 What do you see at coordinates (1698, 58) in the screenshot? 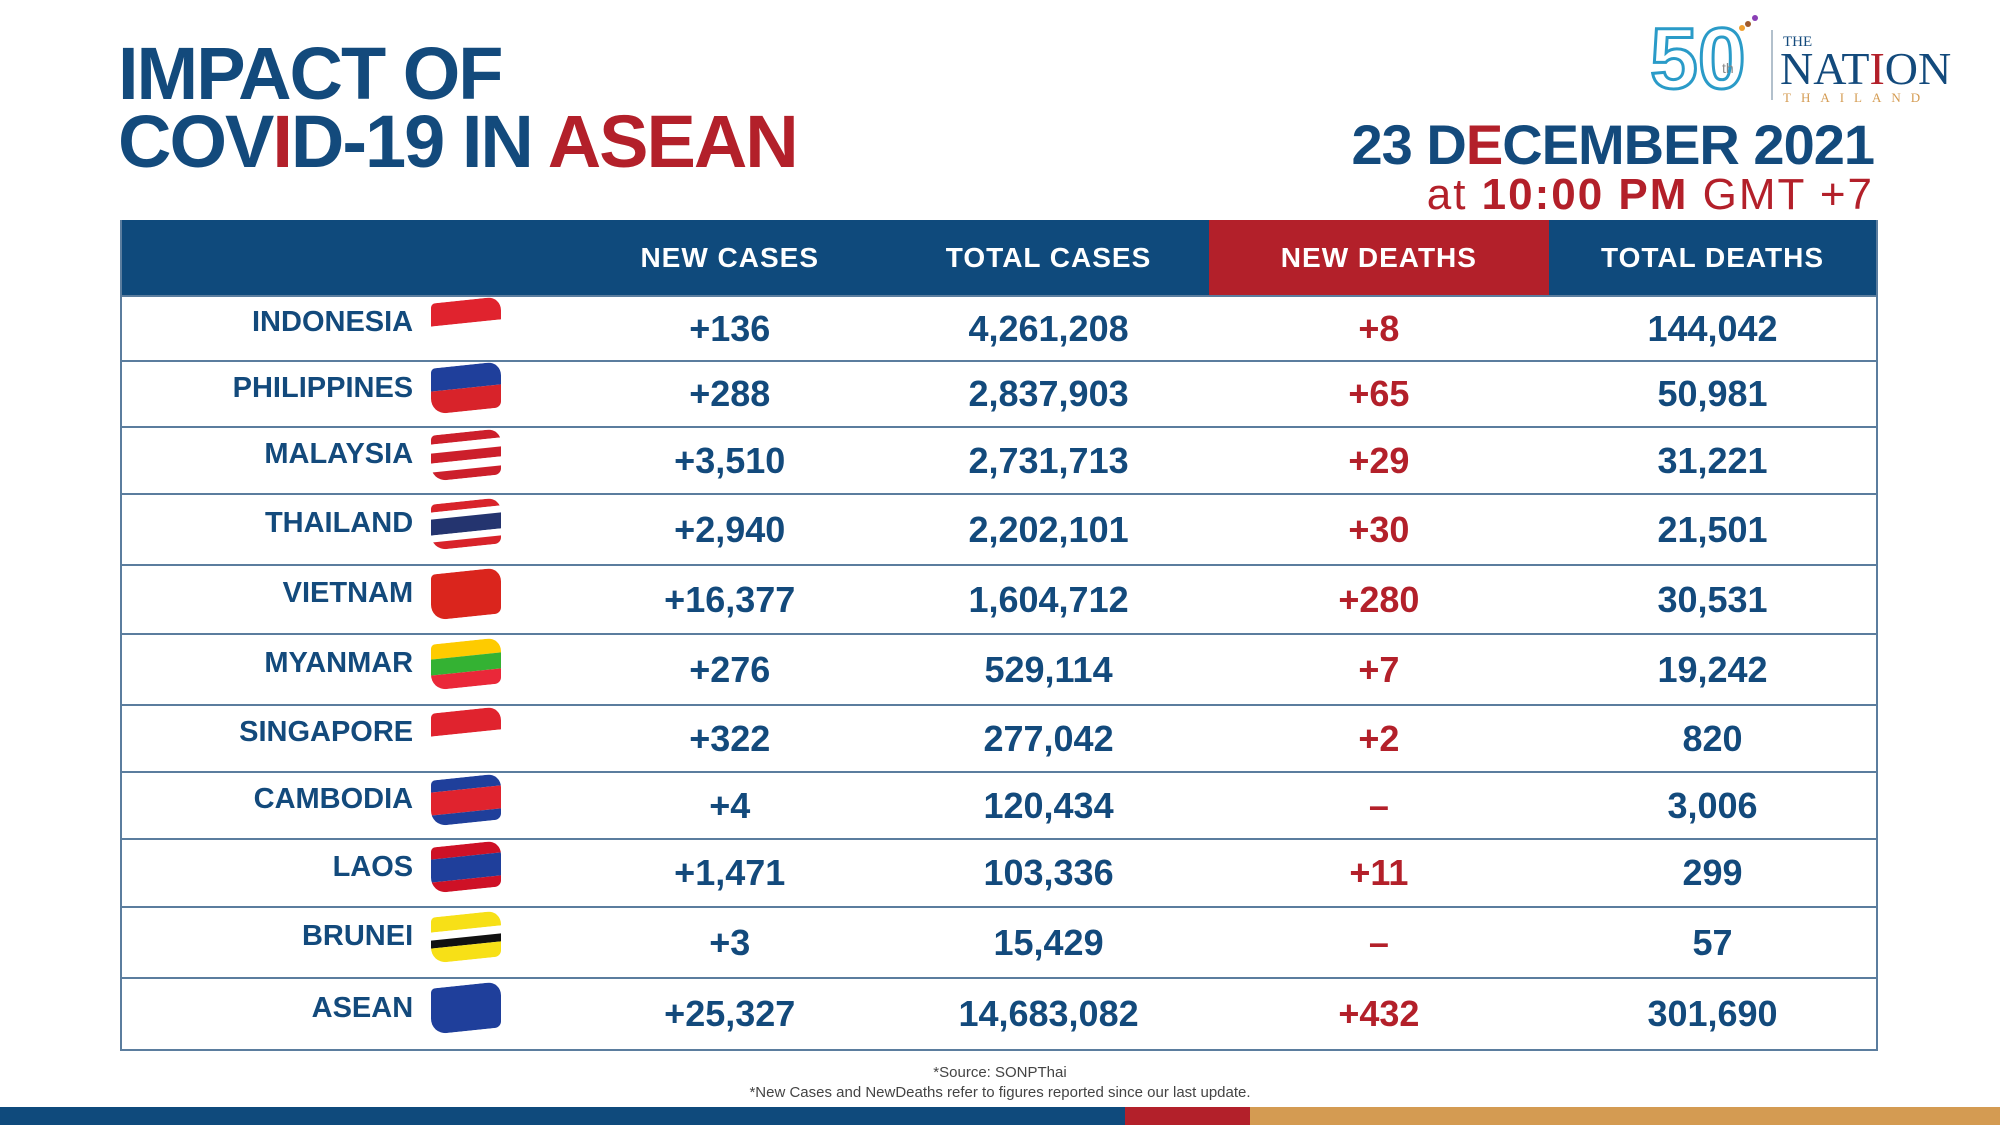
I see `svg-text: 50` at bounding box center [1698, 58].